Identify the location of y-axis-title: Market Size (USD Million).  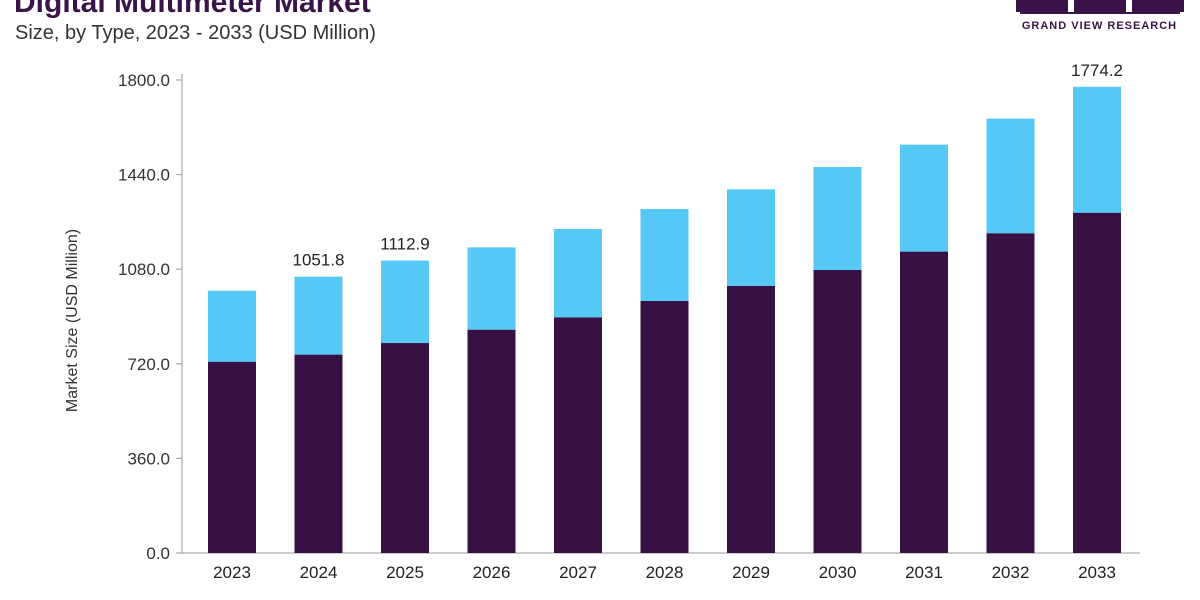
(72, 320).